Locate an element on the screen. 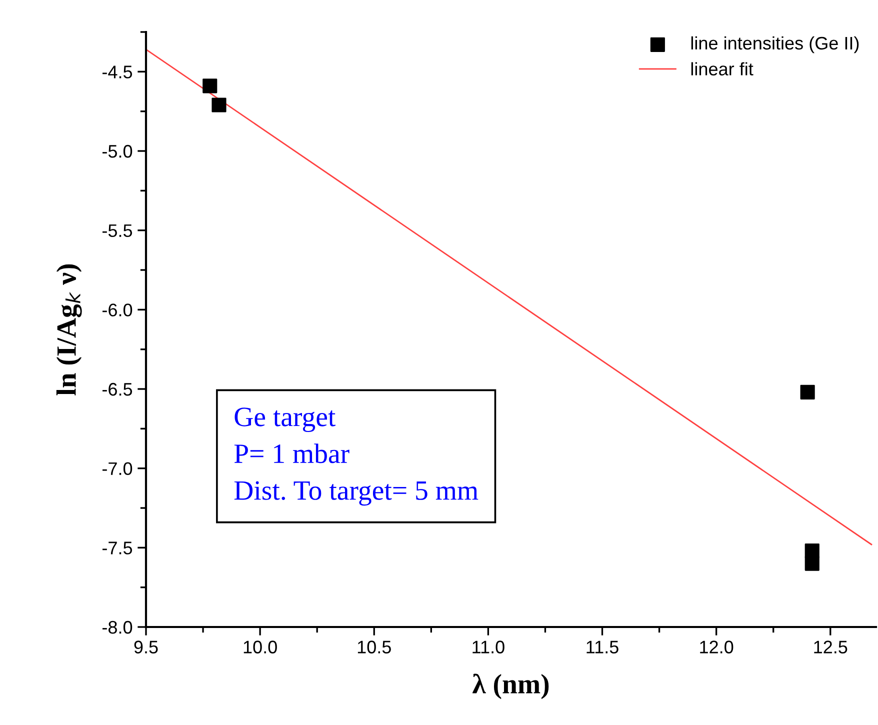 The height and width of the screenshot is (725, 878). legend-label: line intensities (Ge II) is located at coordinates (775, 45).